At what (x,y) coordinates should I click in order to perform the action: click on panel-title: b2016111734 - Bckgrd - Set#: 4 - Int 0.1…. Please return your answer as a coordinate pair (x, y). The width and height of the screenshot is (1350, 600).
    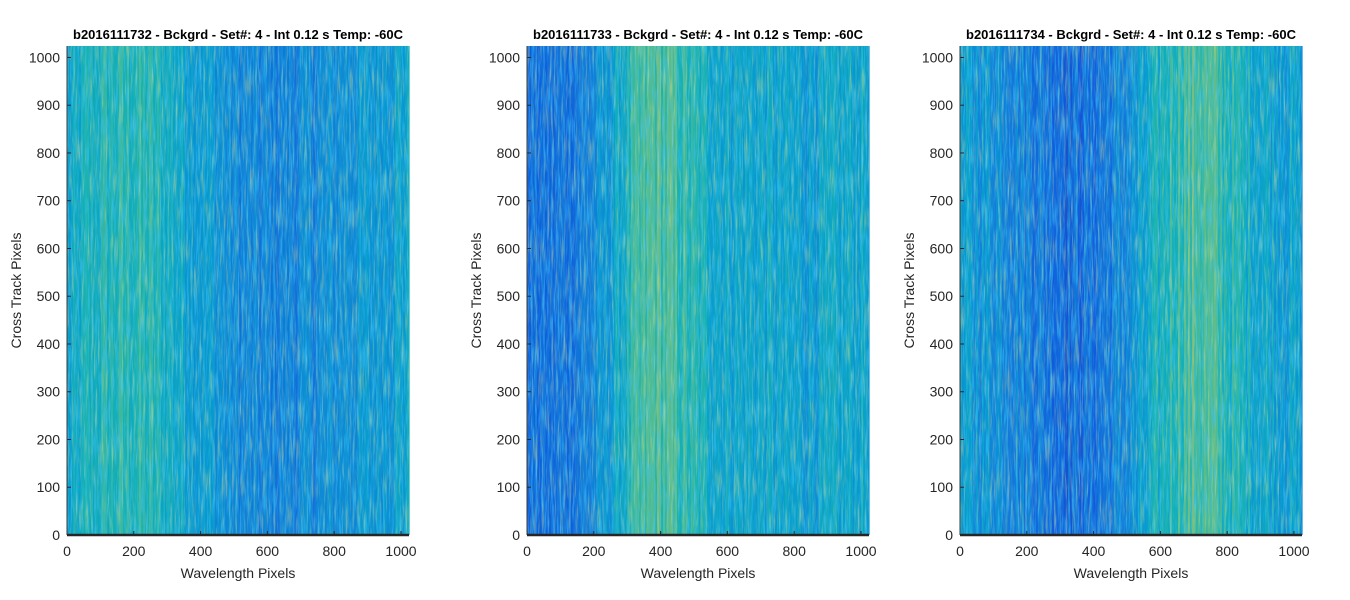
    Looking at the image, I should click on (1131, 34).